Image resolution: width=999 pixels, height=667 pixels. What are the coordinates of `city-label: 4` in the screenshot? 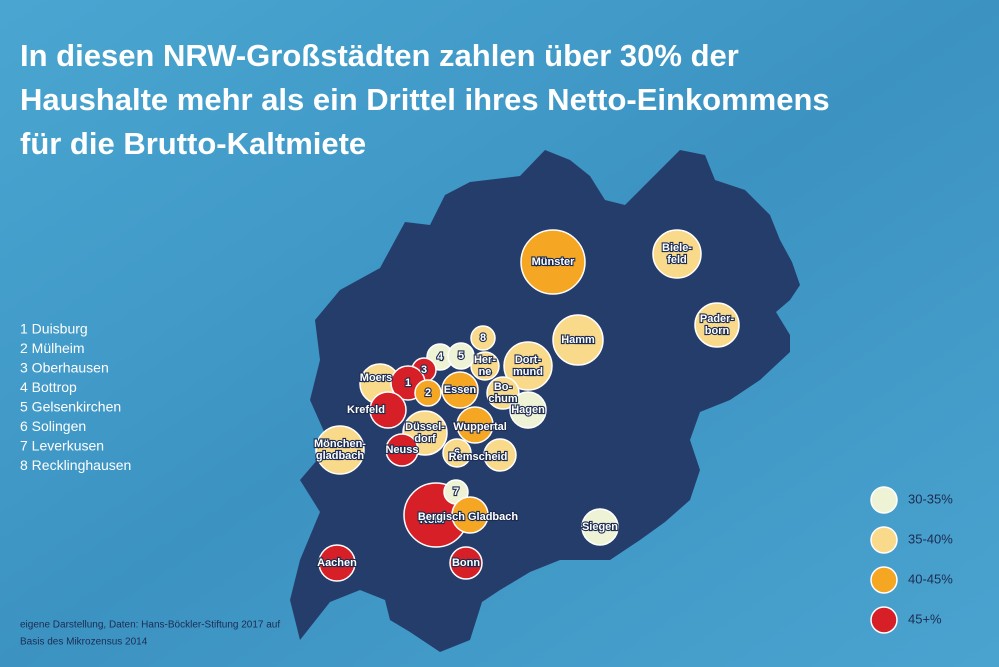 It's located at (440, 357).